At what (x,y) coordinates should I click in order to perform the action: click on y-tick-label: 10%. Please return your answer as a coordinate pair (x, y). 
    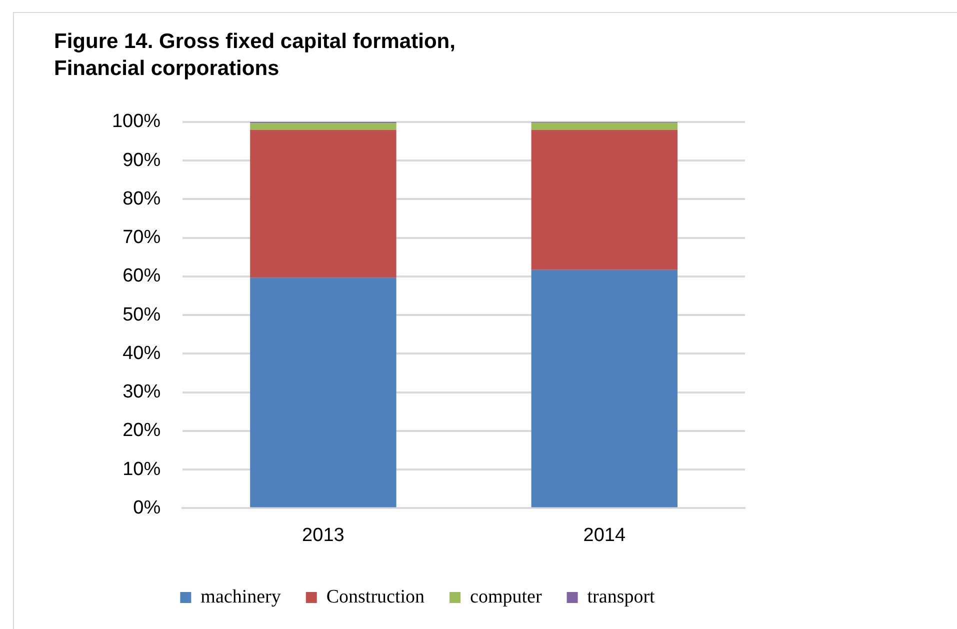
    Looking at the image, I should click on (141, 469).